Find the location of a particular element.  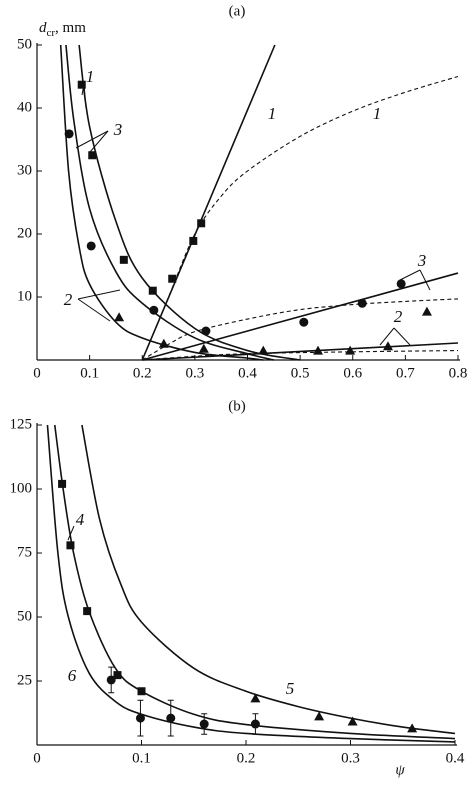

y-tick-label: 25 is located at coordinates (24, 680).